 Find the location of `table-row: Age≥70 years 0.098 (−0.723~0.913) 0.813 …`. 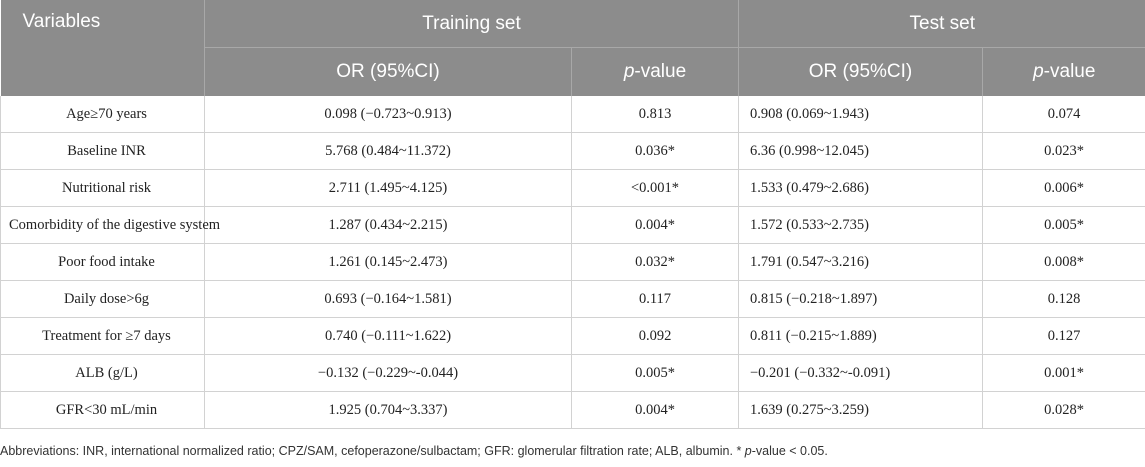

table-row: Age≥70 years 0.098 (−0.723~0.913) 0.813 … is located at coordinates (572, 114).